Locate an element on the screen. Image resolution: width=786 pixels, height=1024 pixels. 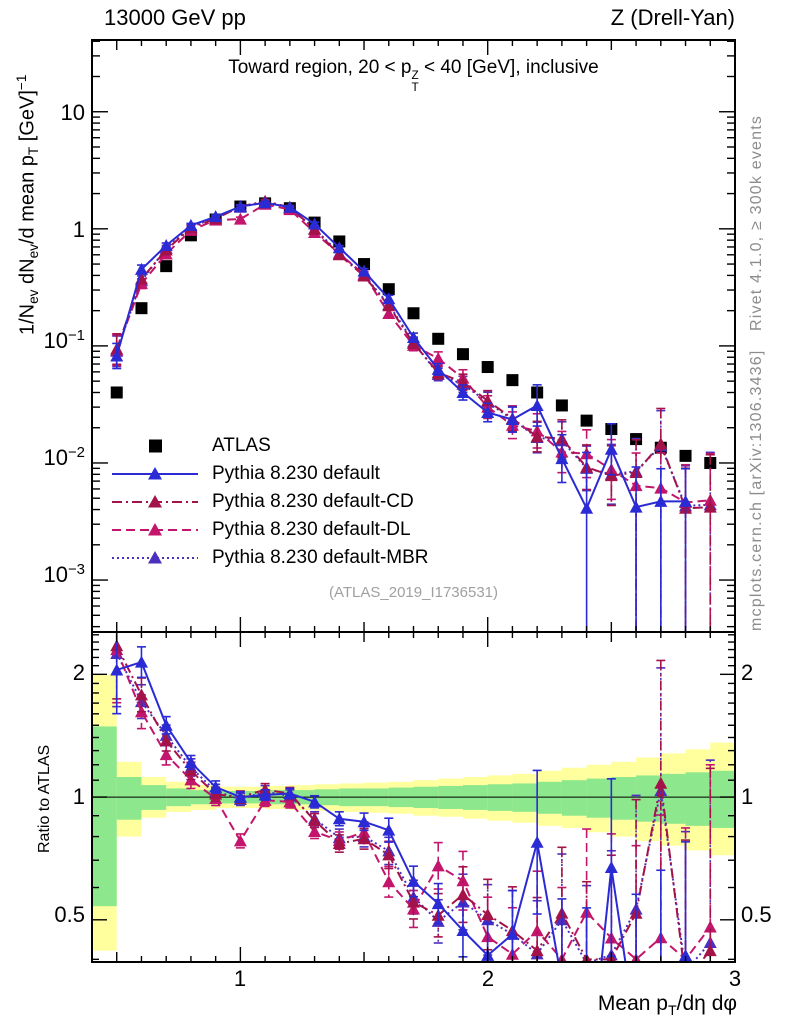
xtick-2: 2 is located at coordinates (488, 978).